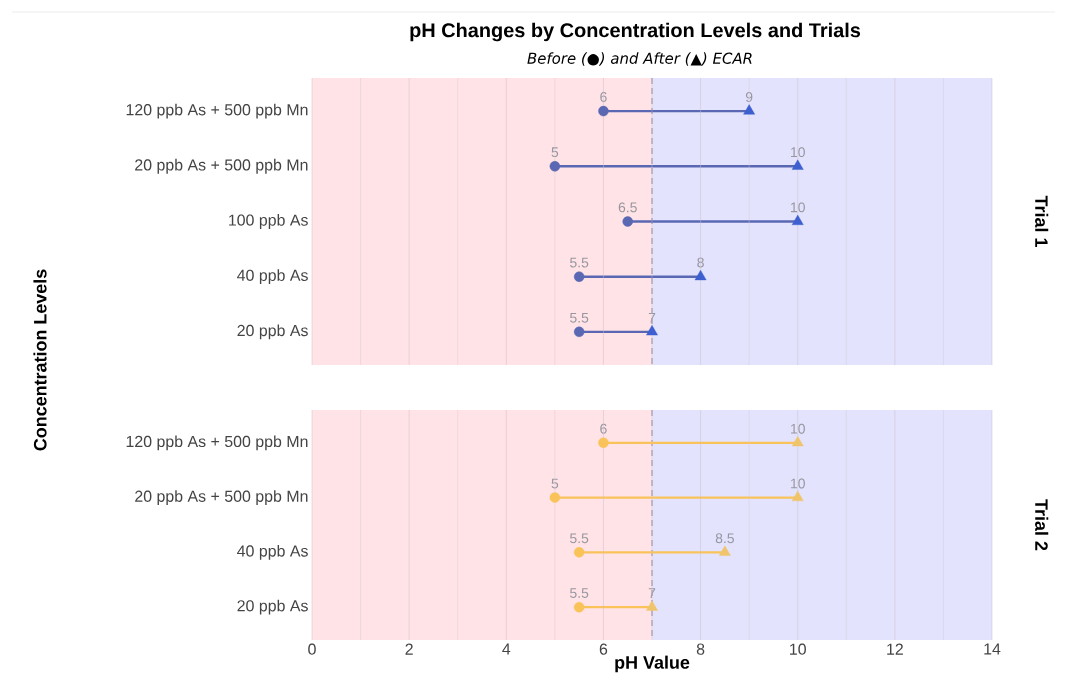  Describe the element at coordinates (506, 649) in the screenshot. I see `x-tick-label: 4` at that location.